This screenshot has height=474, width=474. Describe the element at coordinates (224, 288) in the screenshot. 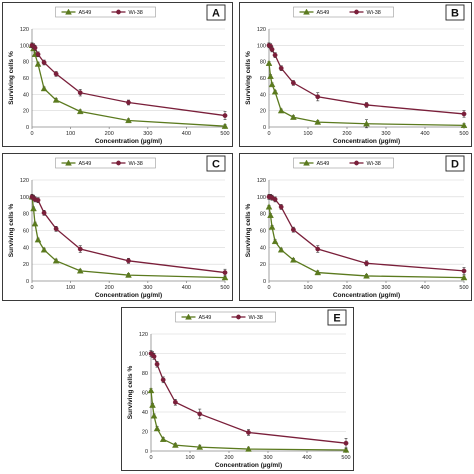

I see `x-tick-label: 500` at that location.